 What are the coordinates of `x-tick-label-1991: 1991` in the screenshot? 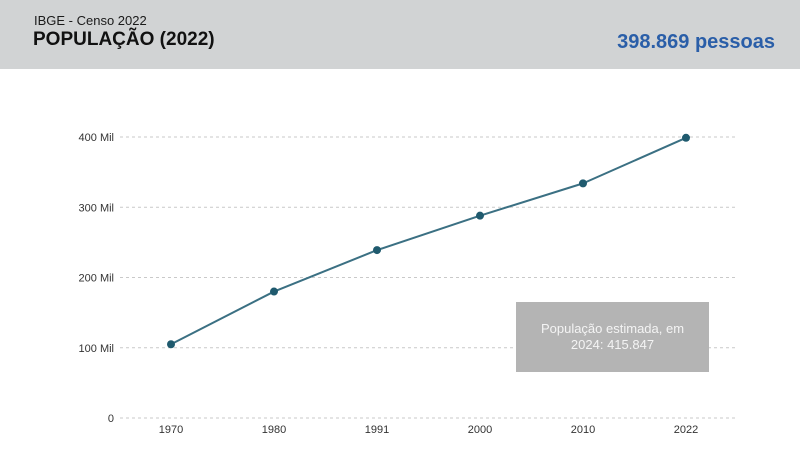 It's located at (377, 430).